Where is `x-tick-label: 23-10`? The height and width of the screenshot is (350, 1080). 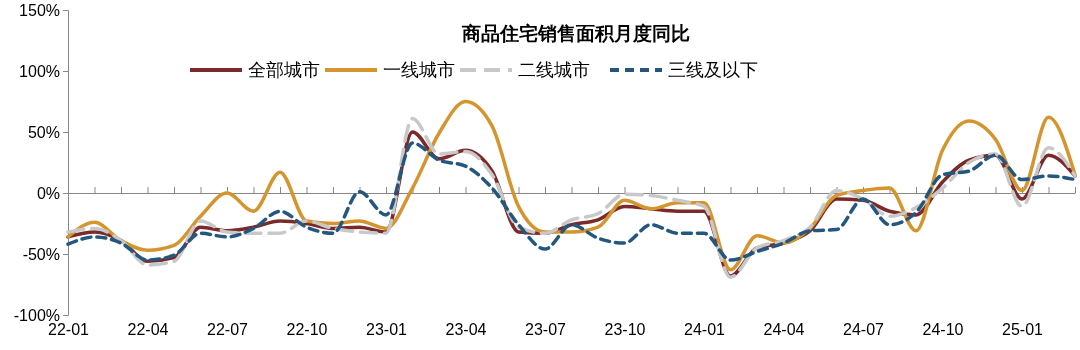 x-tick-label: 23-10 is located at coordinates (625, 330).